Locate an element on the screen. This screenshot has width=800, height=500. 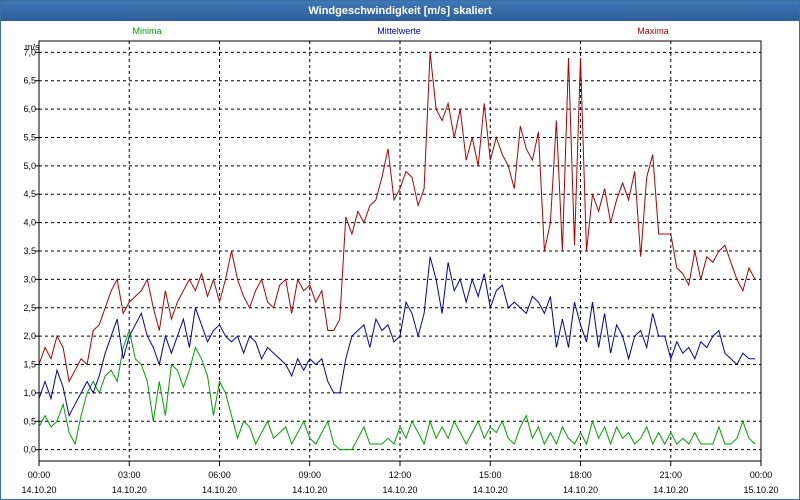
y-axis-label: m/s is located at coordinates (32, 47).